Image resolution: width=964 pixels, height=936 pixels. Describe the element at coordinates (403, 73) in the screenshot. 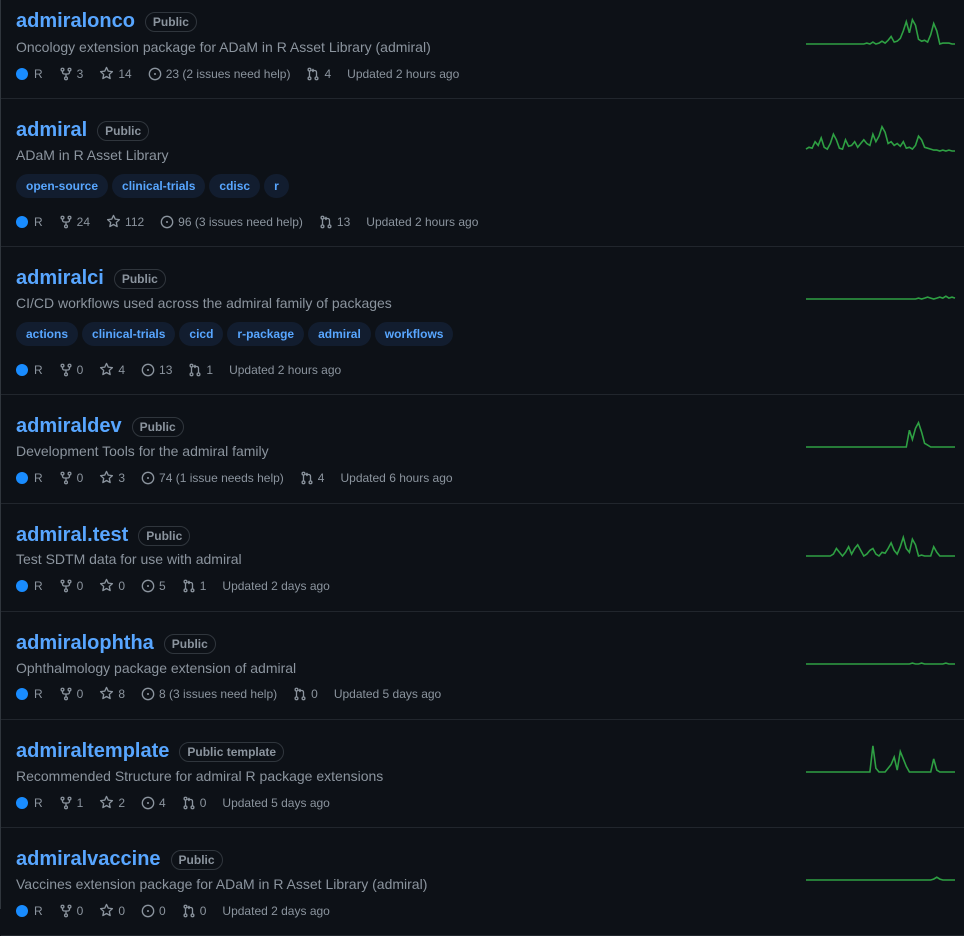

I see `updated-time: Updated 2 hours ago` at that location.